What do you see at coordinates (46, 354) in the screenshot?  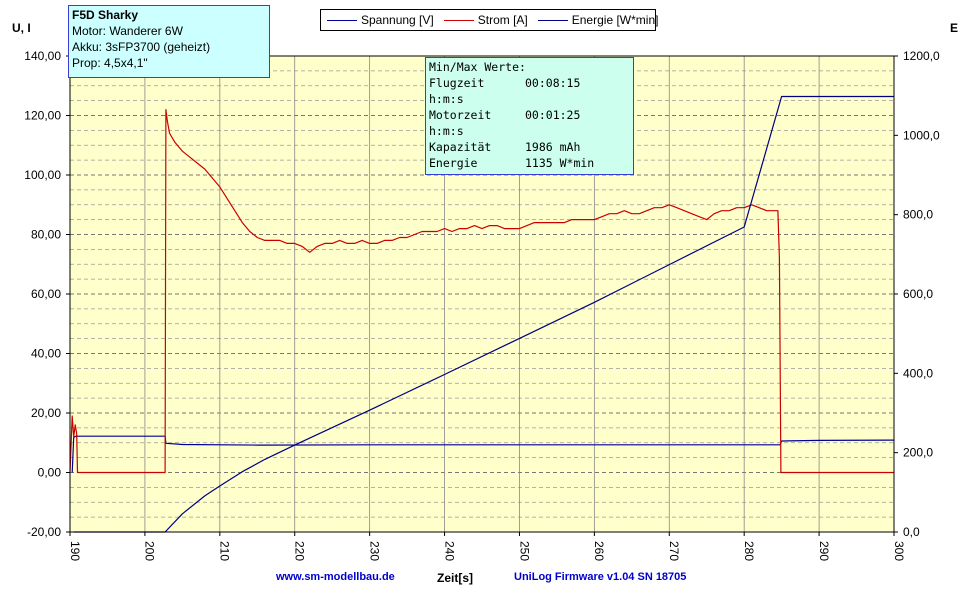 I see `y-left-tick-label: 40,00` at bounding box center [46, 354].